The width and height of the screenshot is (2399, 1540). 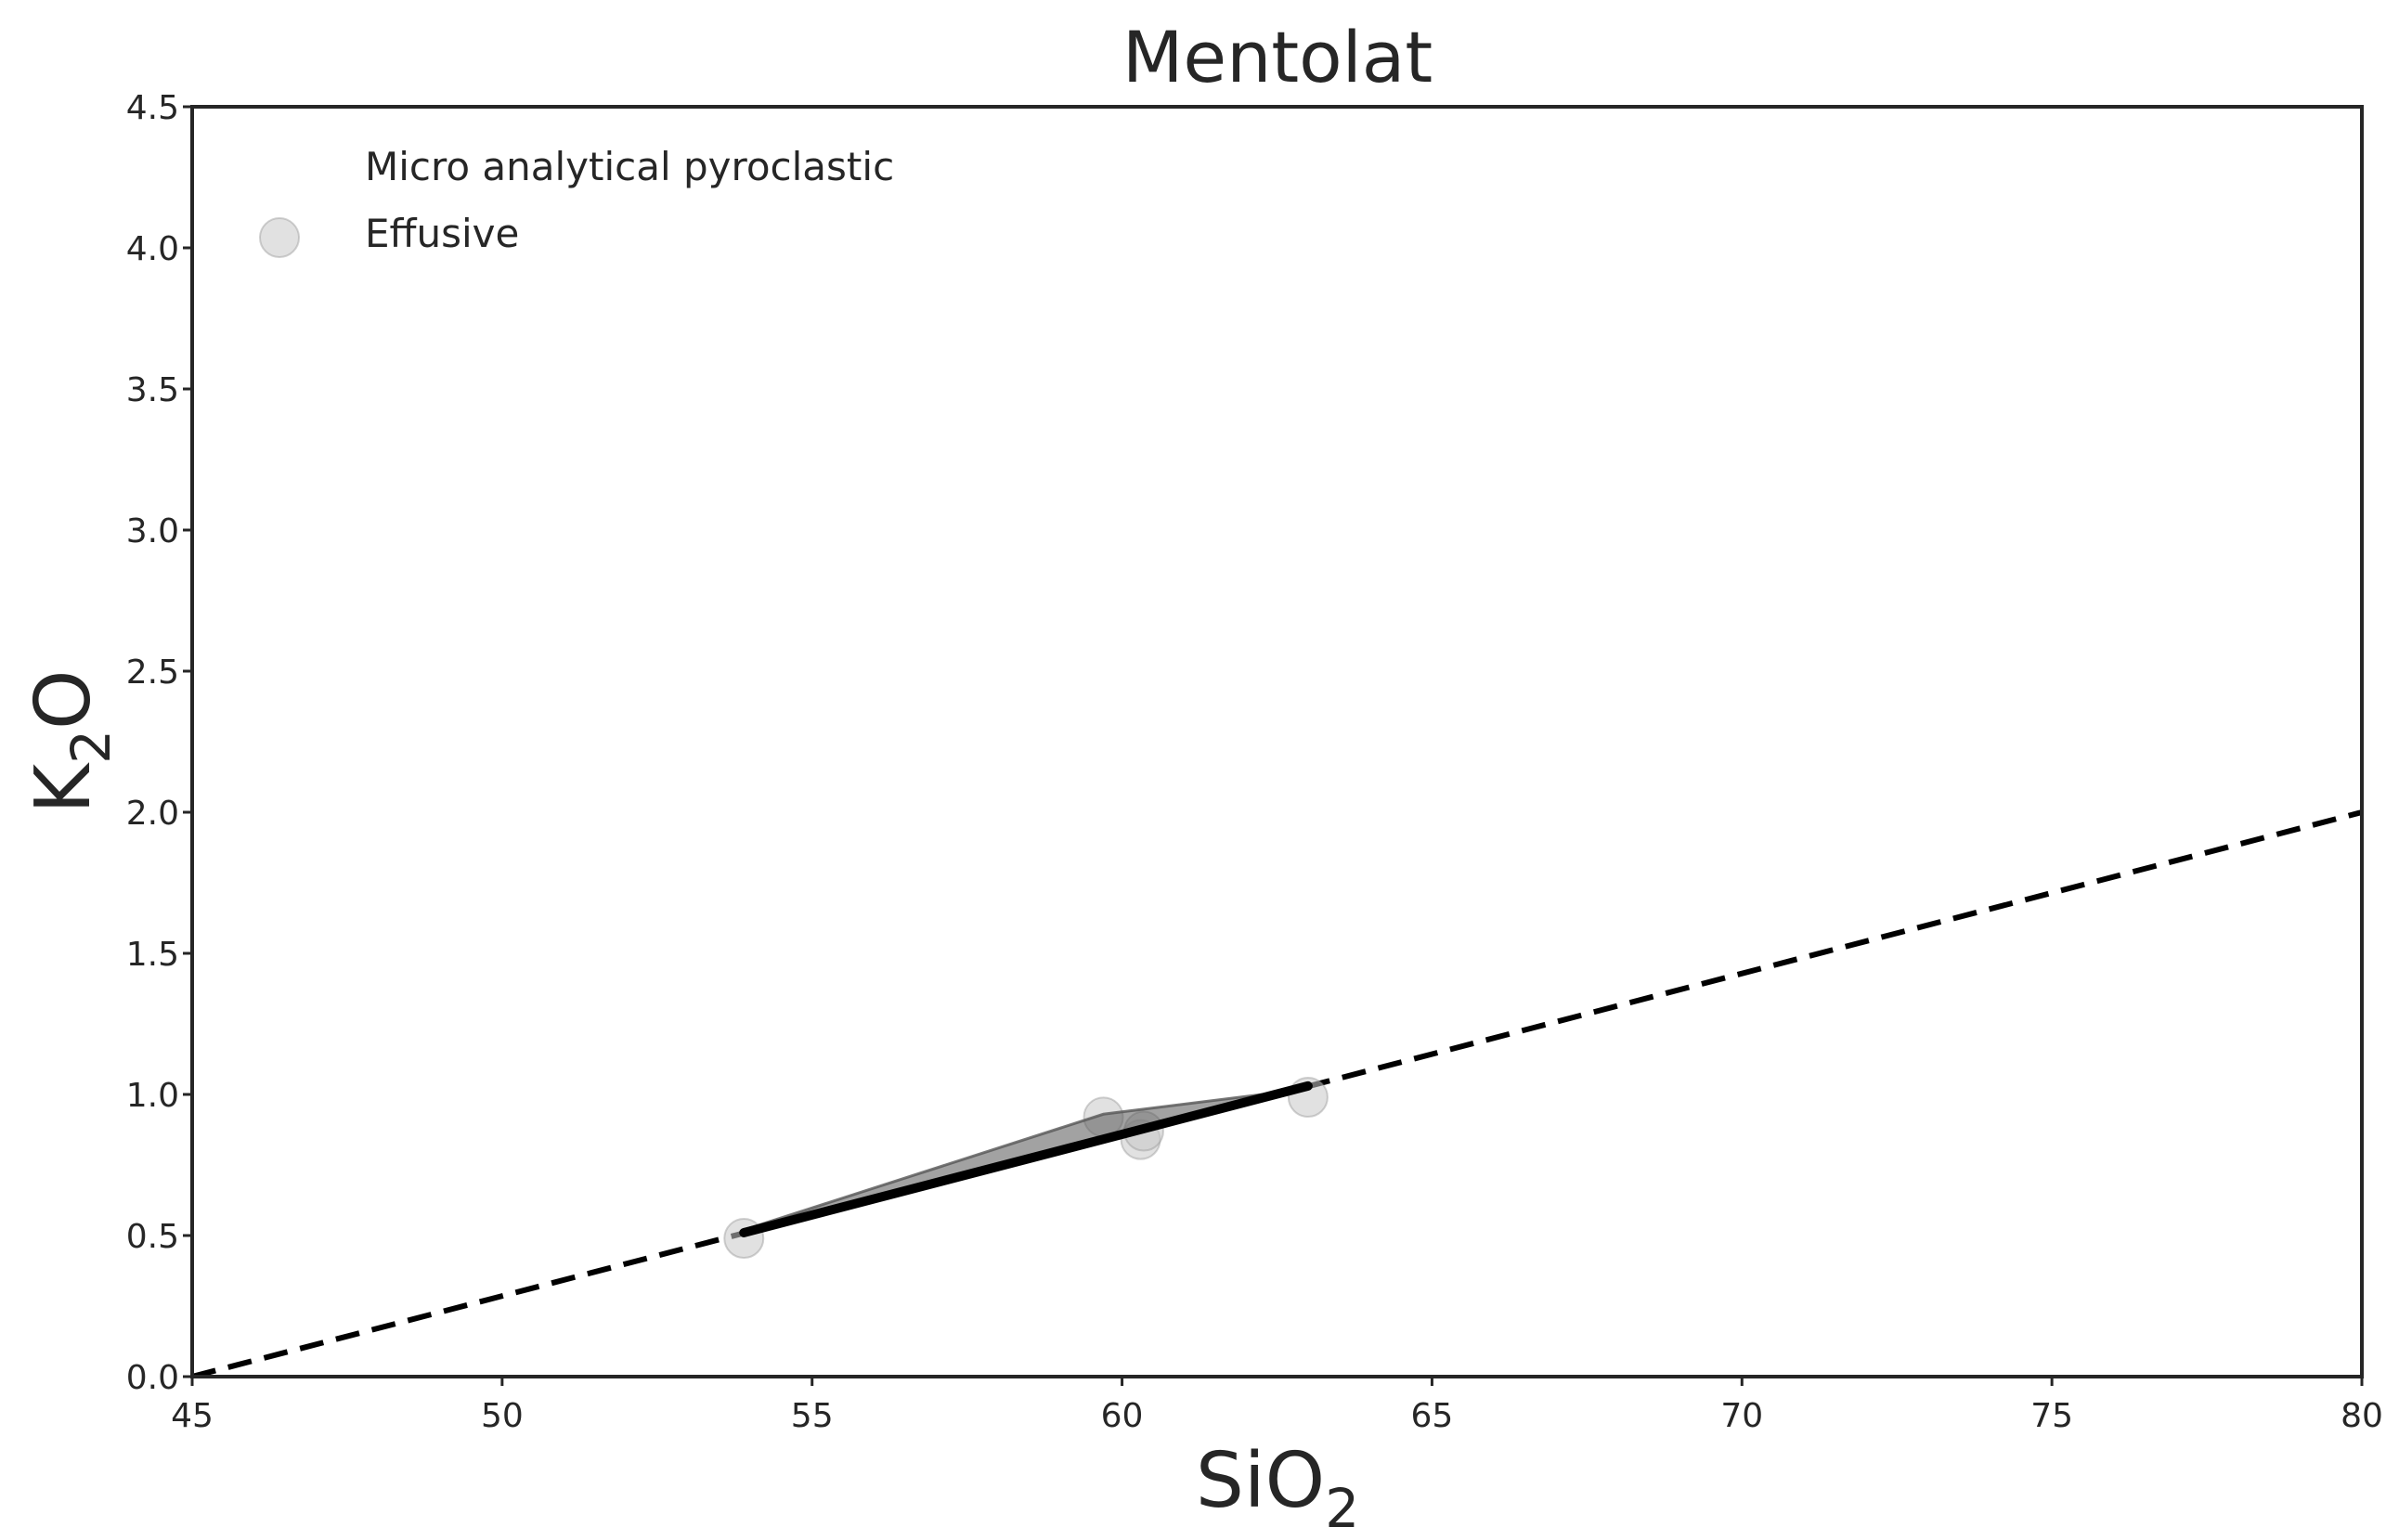 What do you see at coordinates (152, 1378) in the screenshot?
I see `y-tick-label: 0.0` at bounding box center [152, 1378].